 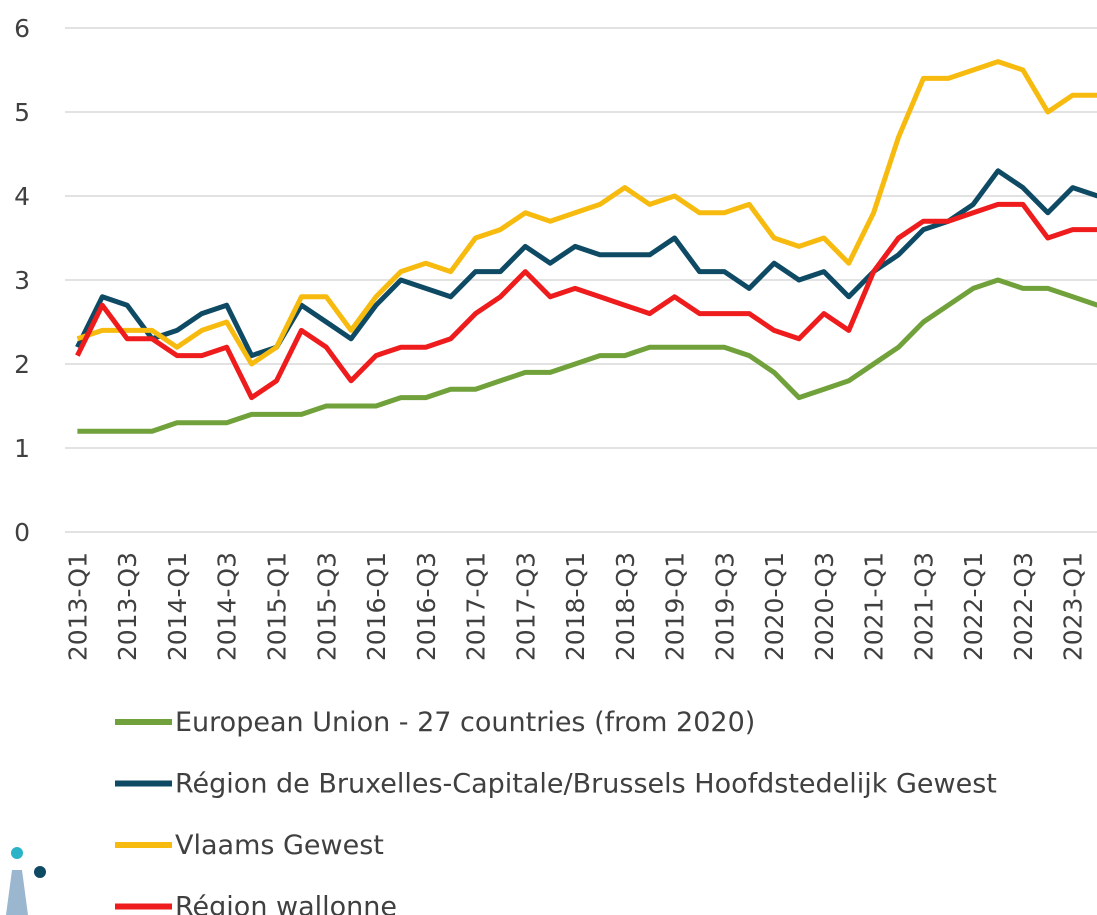 What do you see at coordinates (426, 606) in the screenshot?
I see `x-tick-label: 2016-Q3` at bounding box center [426, 606].